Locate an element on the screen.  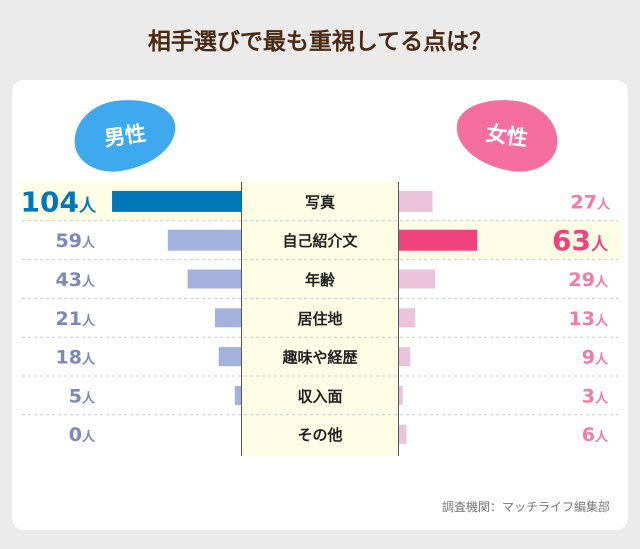
category-label: 年齢 is located at coordinates (320, 280).